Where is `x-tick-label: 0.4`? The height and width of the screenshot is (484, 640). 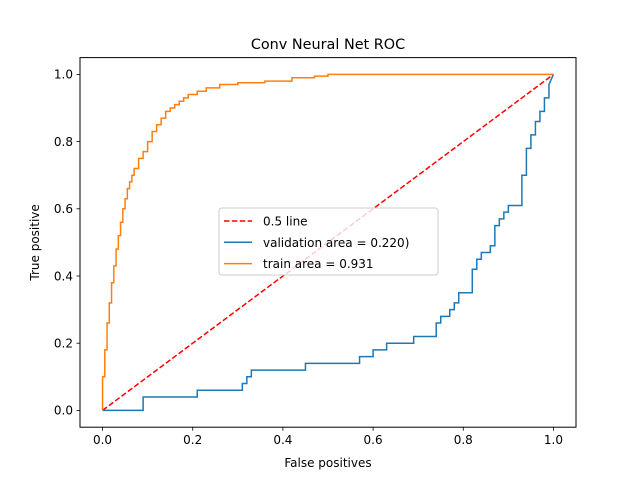 x-tick-label: 0.4 is located at coordinates (282, 440).